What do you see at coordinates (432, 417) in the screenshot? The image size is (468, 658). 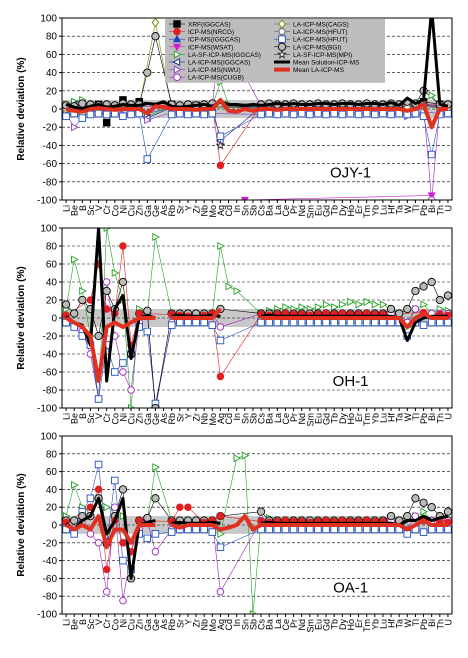 I see `x-tick-label: Bi` at bounding box center [432, 417].